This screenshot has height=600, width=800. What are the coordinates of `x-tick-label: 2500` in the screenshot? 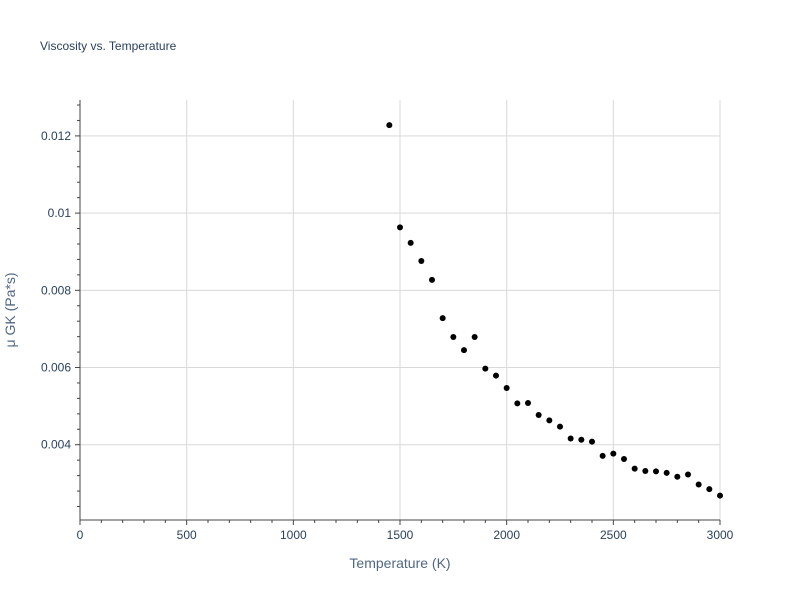 It's located at (613, 535).